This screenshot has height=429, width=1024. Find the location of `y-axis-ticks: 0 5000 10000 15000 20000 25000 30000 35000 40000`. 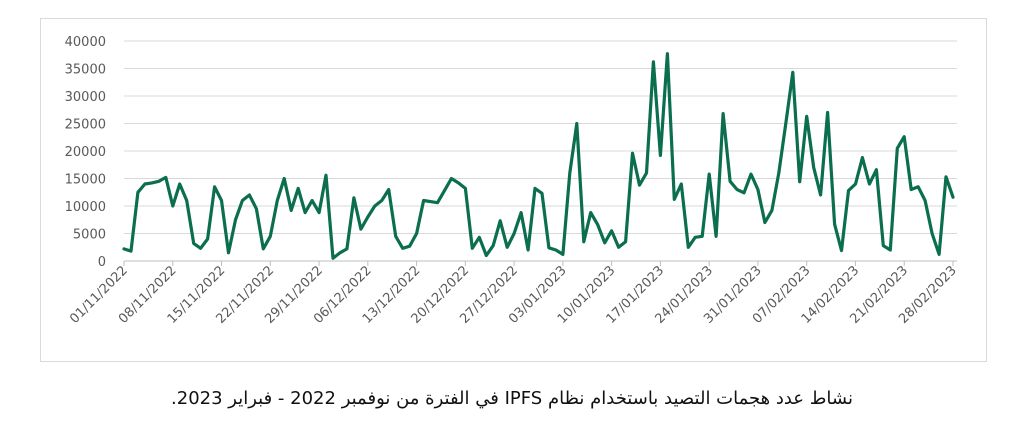

y-axis-ticks: 0 5000 10000 15000 20000 25000 30000 35000 40000 is located at coordinates (85, 152).